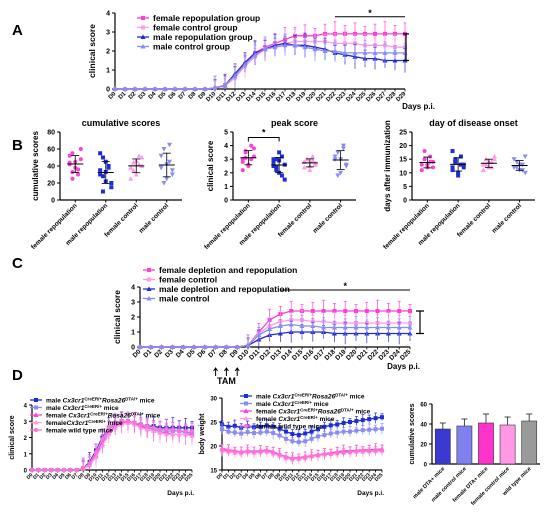  I want to click on x-tick-label: D1, so click(36, 476).